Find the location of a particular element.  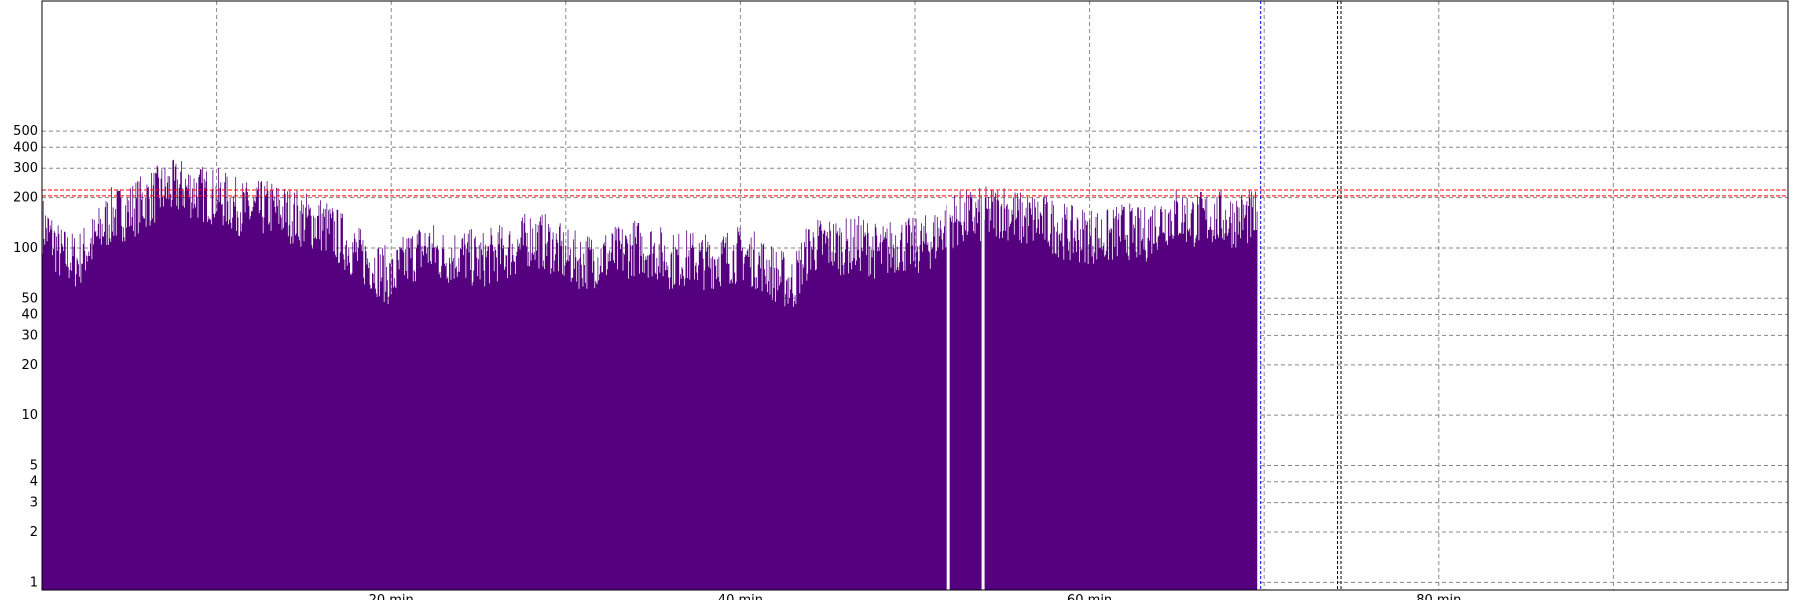

y-tick-label: 2 is located at coordinates (34, 532).